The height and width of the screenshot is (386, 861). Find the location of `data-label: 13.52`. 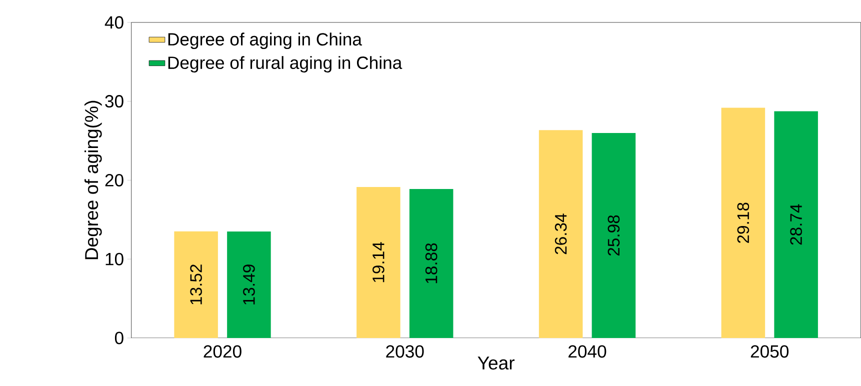

data-label: 13.52 is located at coordinates (196, 284).